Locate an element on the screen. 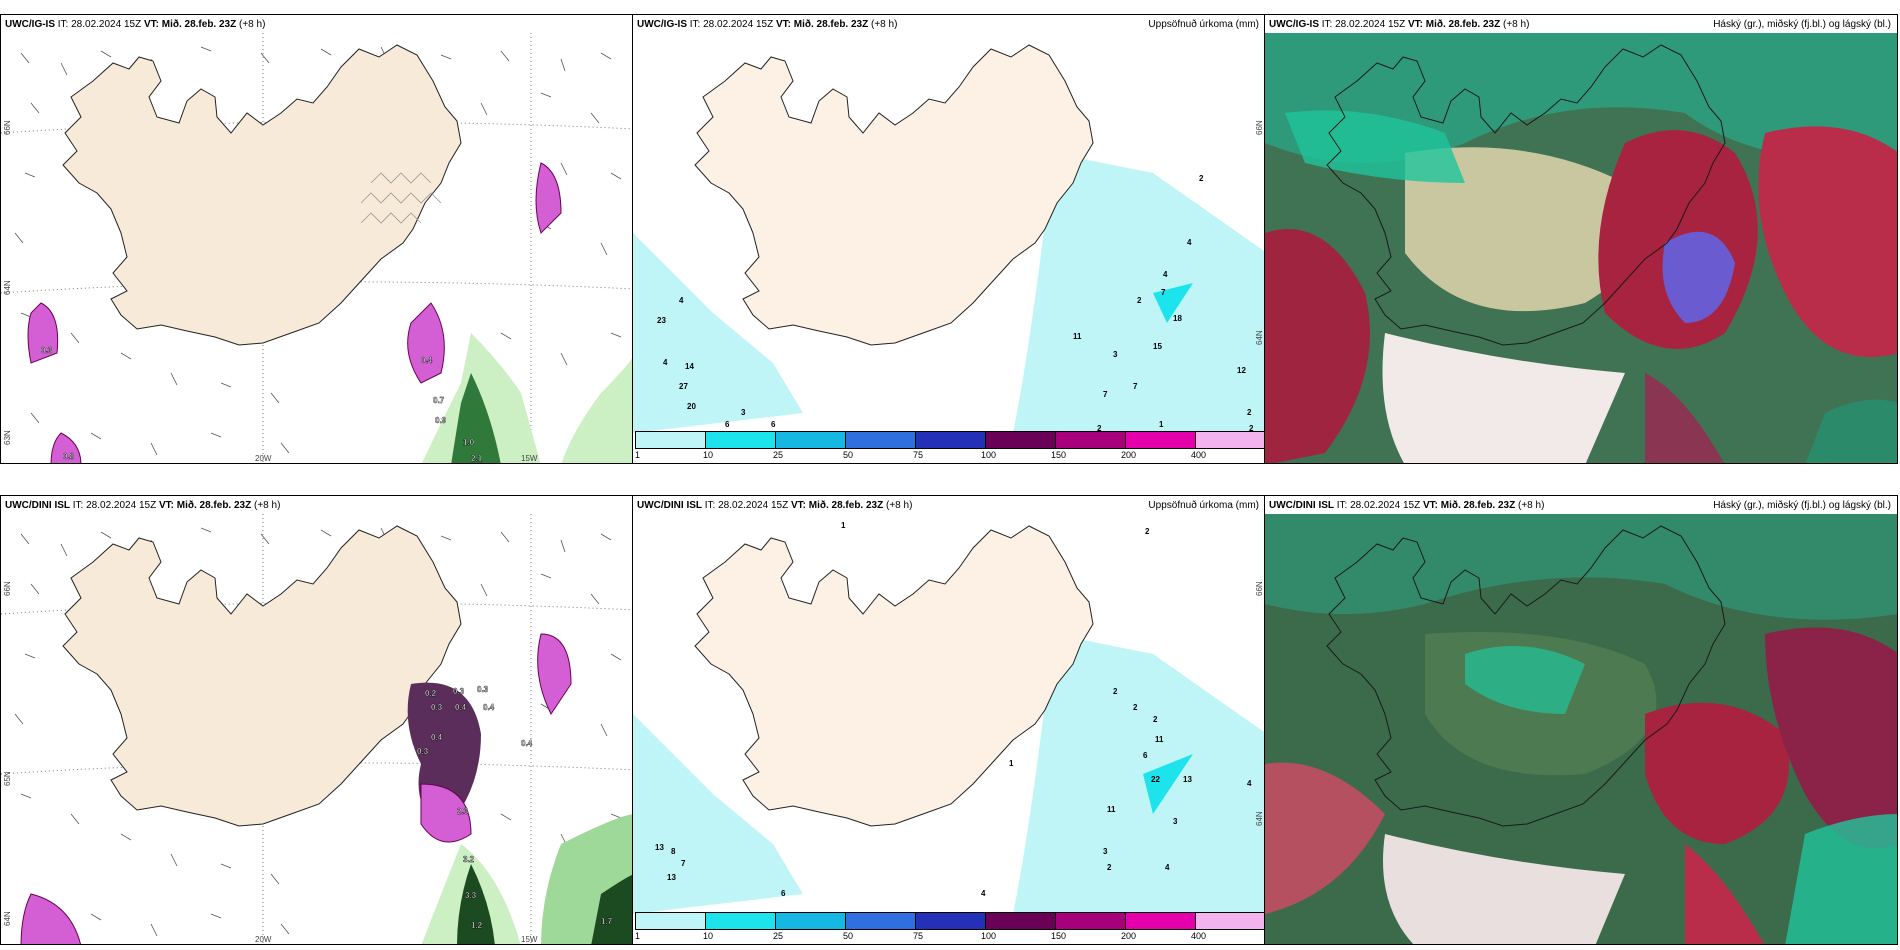  wind-value: 1.2 is located at coordinates (477, 925).